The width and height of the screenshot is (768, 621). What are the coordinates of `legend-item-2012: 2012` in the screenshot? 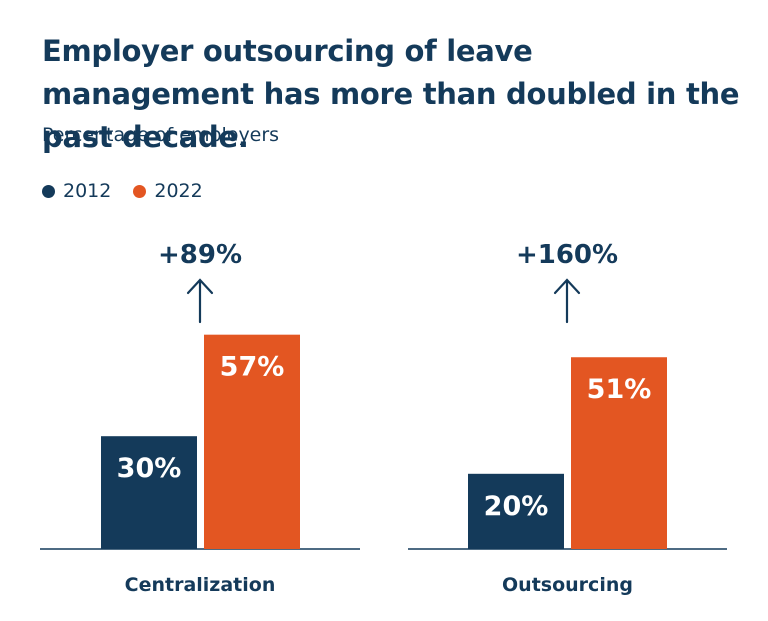 It's located at (76, 191).